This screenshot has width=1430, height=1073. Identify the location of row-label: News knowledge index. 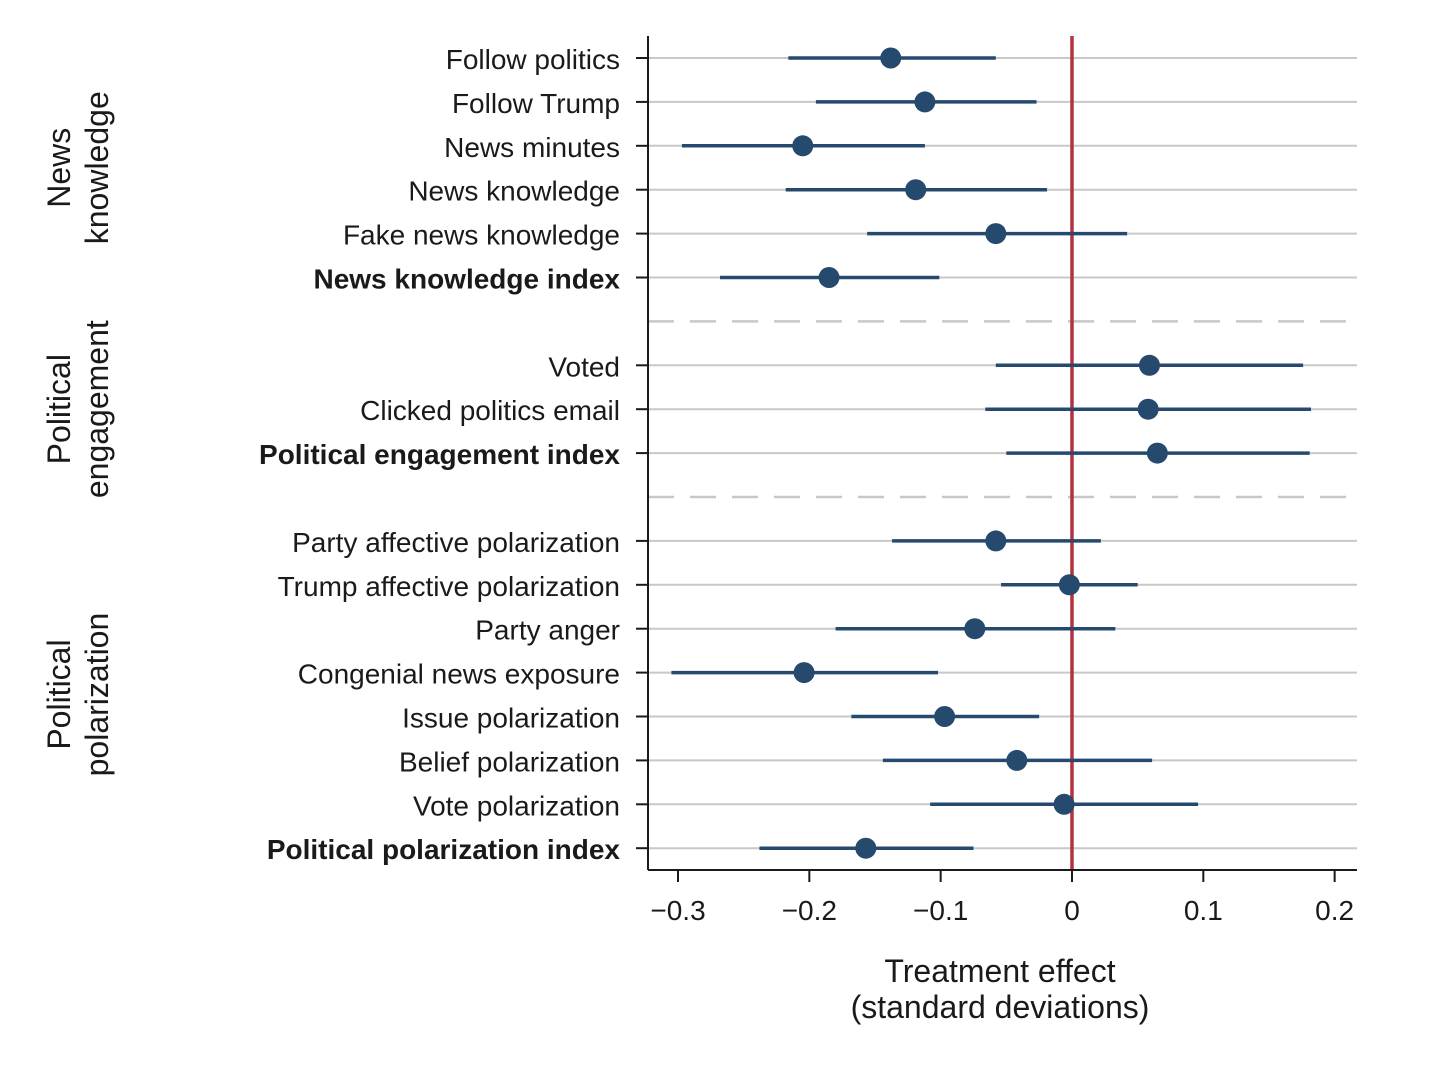
(466, 279).